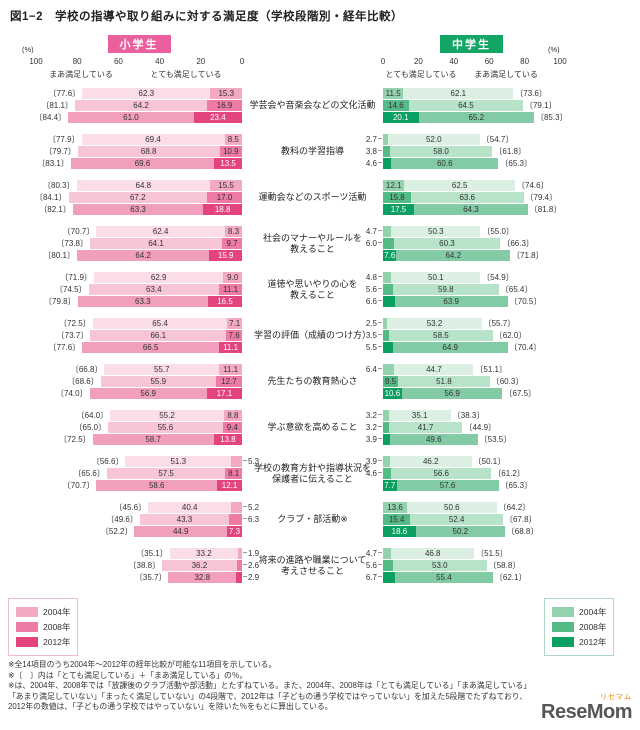 Image resolution: width=640 pixels, height=730 pixels. I want to click on total-label: 〔67.5〕, so click(520, 393).